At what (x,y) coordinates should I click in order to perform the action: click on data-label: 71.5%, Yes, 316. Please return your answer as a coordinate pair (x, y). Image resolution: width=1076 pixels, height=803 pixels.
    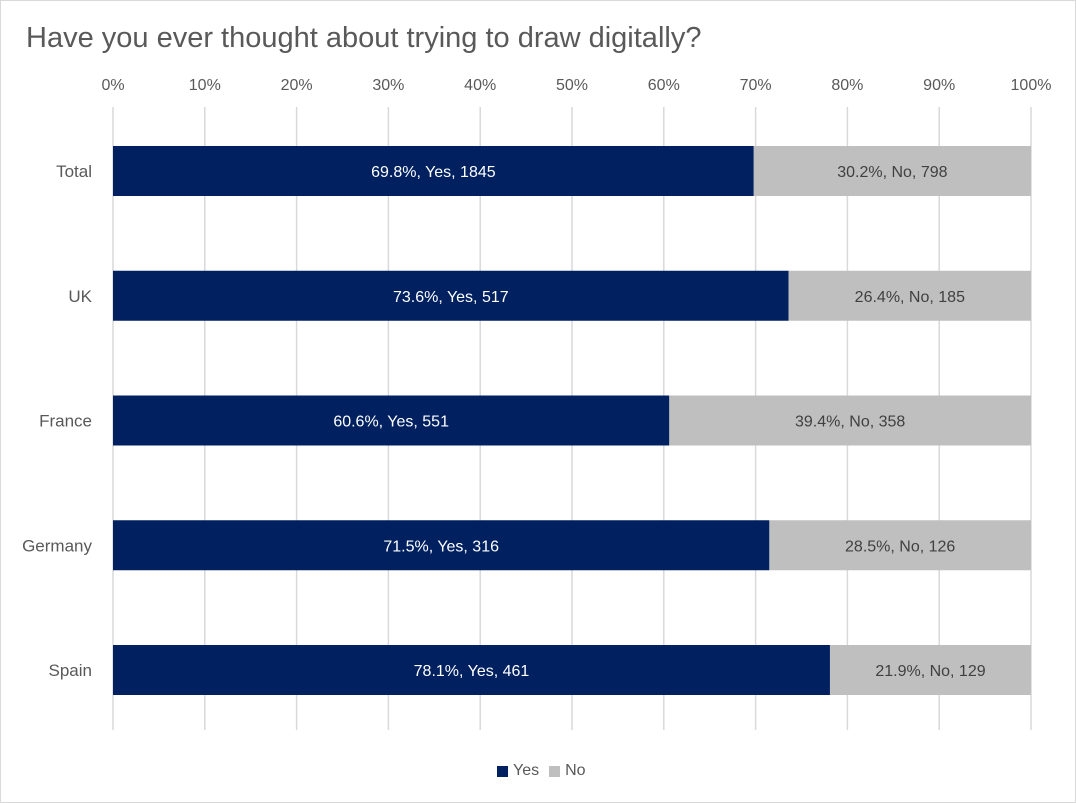
    Looking at the image, I should click on (441, 546).